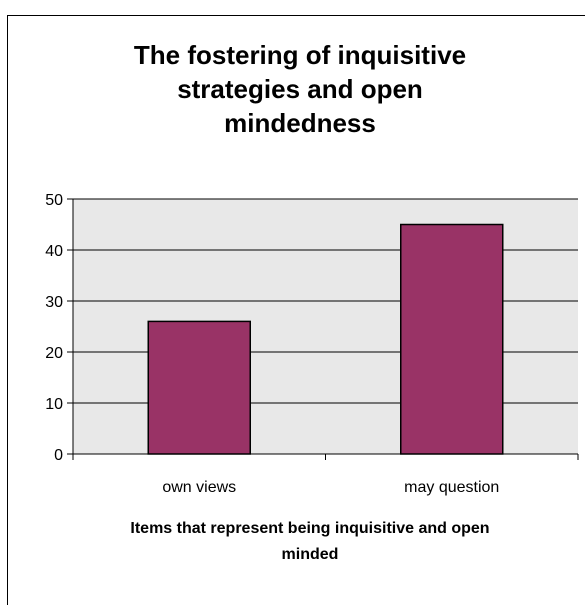 The height and width of the screenshot is (605, 585). I want to click on y-tick-label: 10, so click(54, 404).